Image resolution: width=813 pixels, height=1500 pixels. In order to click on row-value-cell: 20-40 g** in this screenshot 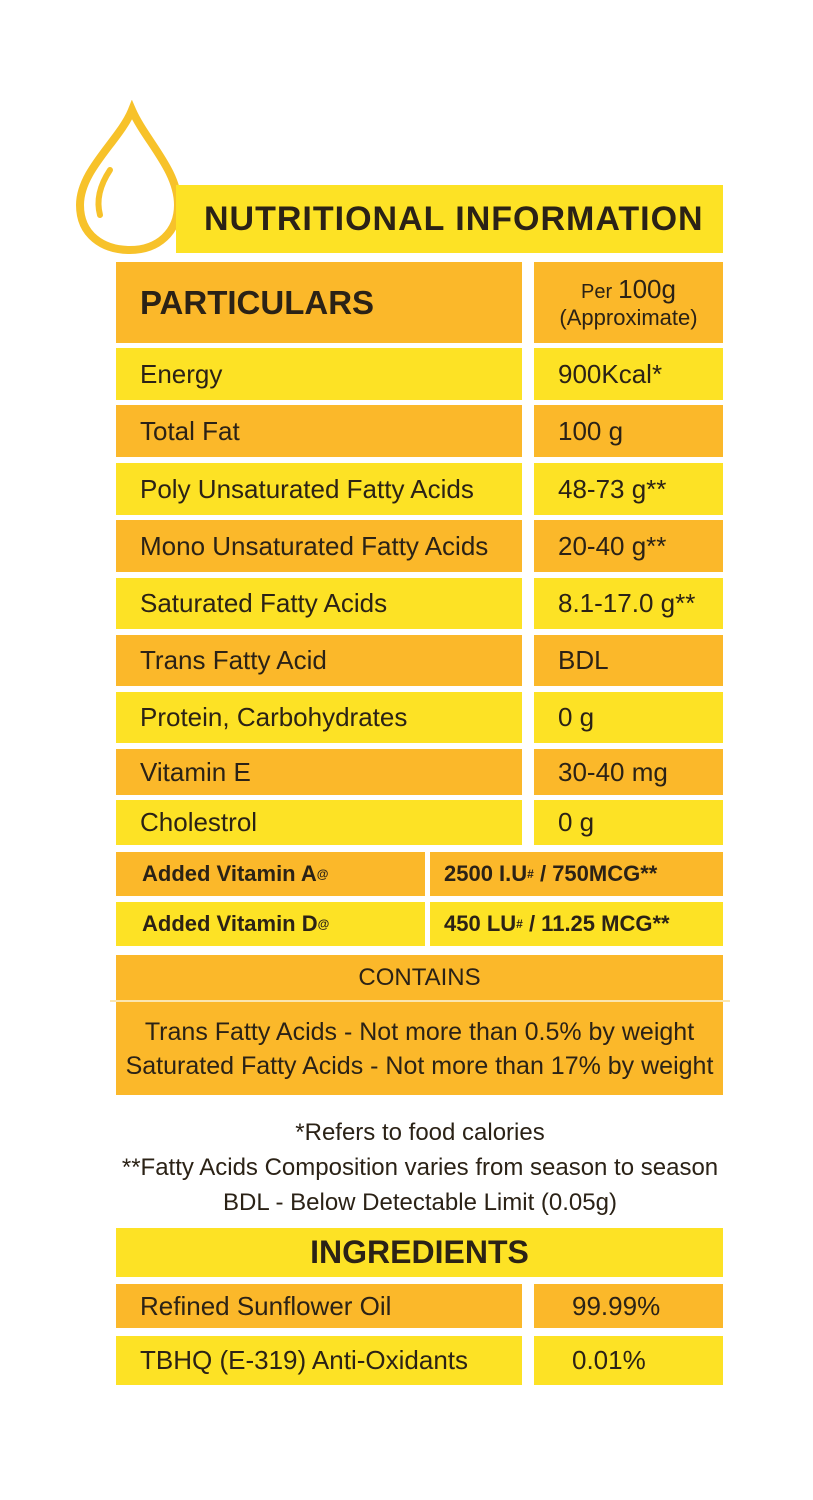, I will do `click(628, 546)`.